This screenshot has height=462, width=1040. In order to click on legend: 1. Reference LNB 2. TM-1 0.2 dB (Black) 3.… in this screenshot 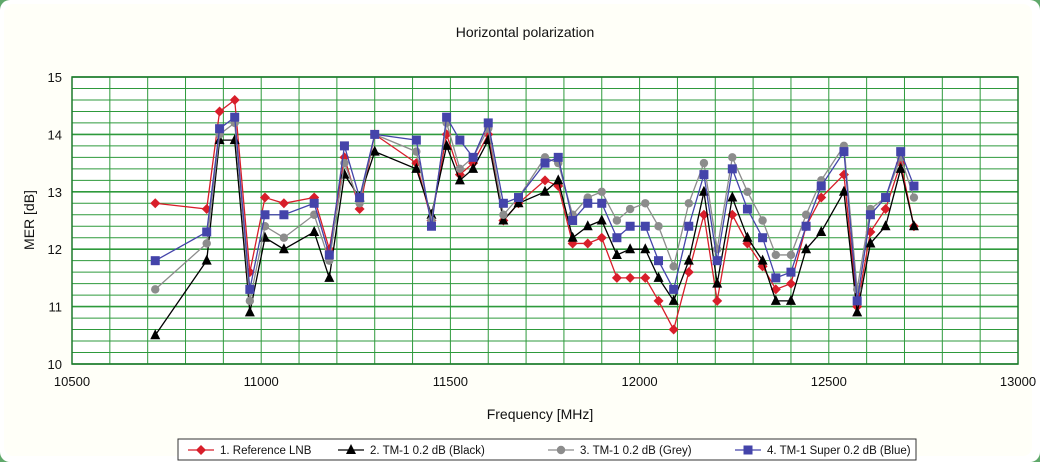, I will do `click(547, 449)`.